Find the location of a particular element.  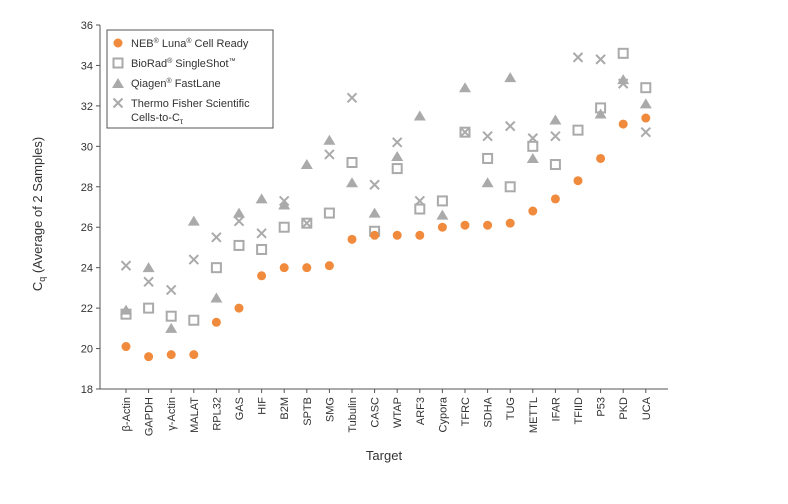

legend-thermo-line2-sub: τ is located at coordinates (182, 121).